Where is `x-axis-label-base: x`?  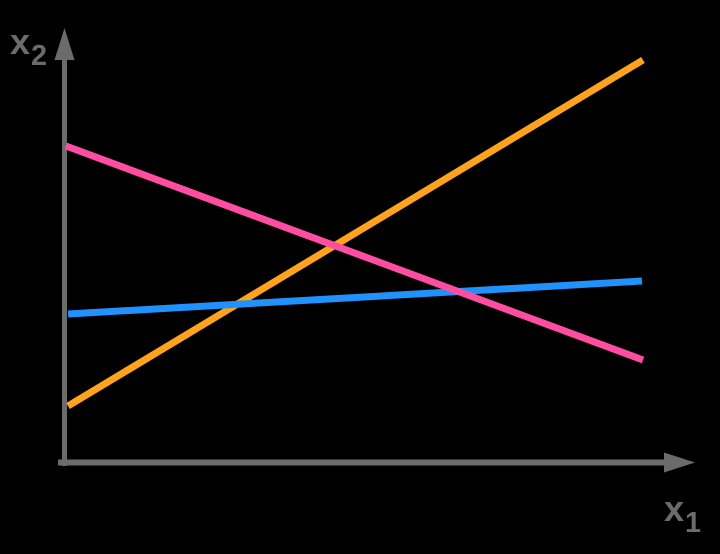
x-axis-label-base: x is located at coordinates (674, 508).